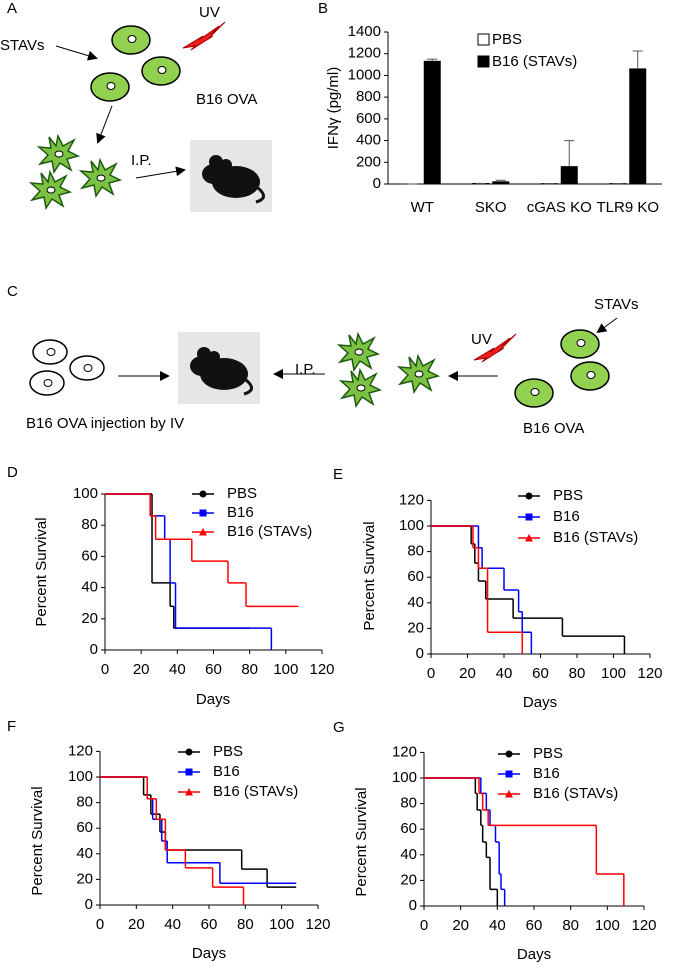 This screenshot has width=674, height=970. What do you see at coordinates (368, 118) in the screenshot?
I see `y-tick-label: 600` at bounding box center [368, 118].